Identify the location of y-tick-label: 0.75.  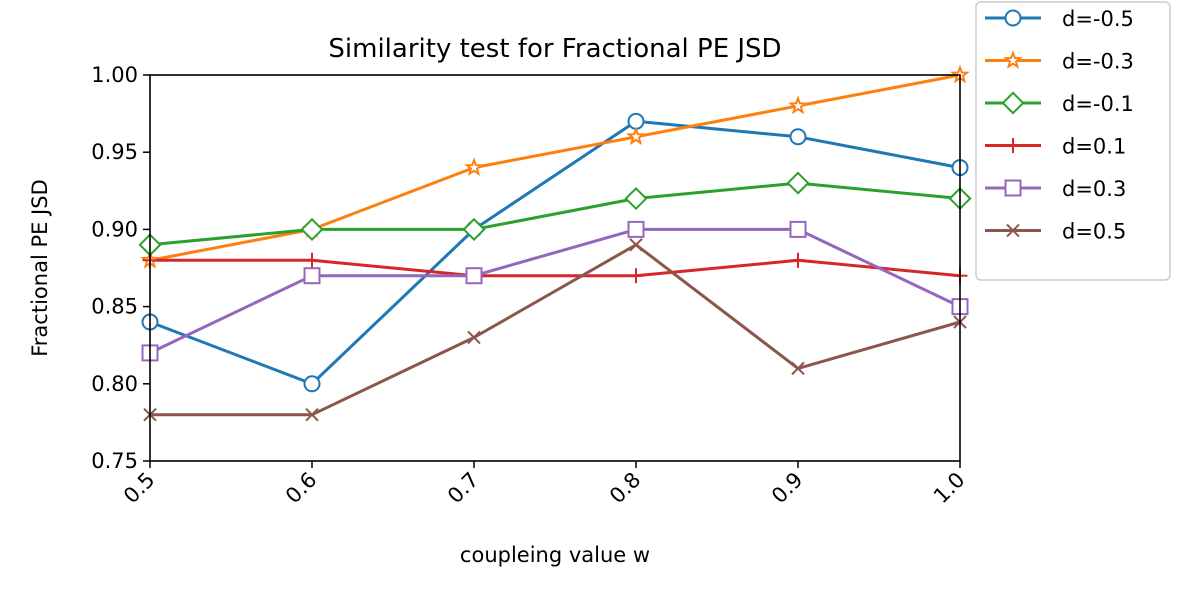
(114, 461).